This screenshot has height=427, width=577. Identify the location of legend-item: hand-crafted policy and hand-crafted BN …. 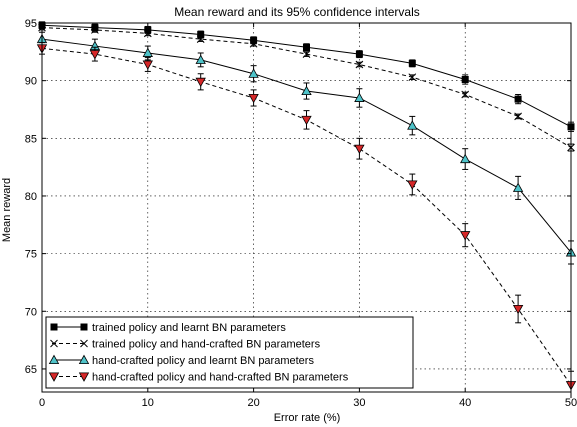
(198, 378).